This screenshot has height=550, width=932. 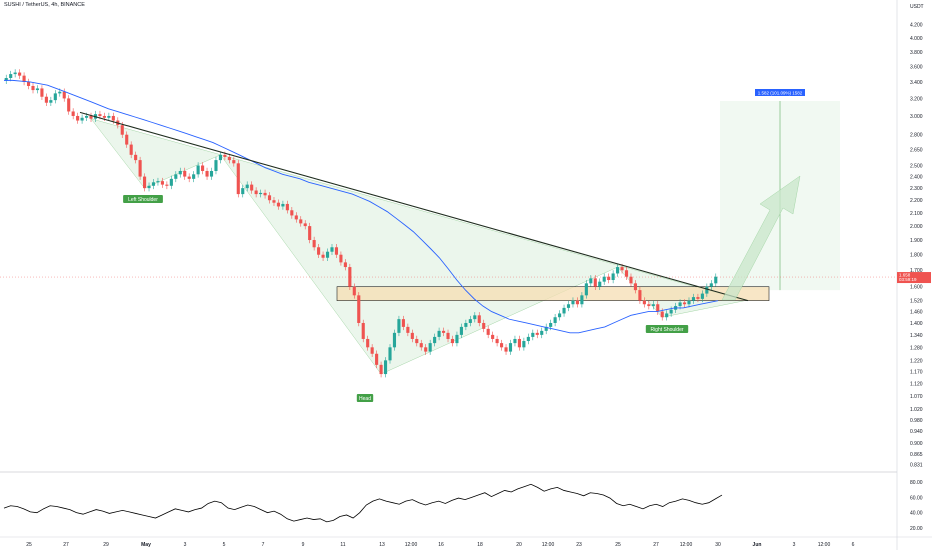 What do you see at coordinates (916, 241) in the screenshot?
I see `price-tick-label: 1.900` at bounding box center [916, 241].